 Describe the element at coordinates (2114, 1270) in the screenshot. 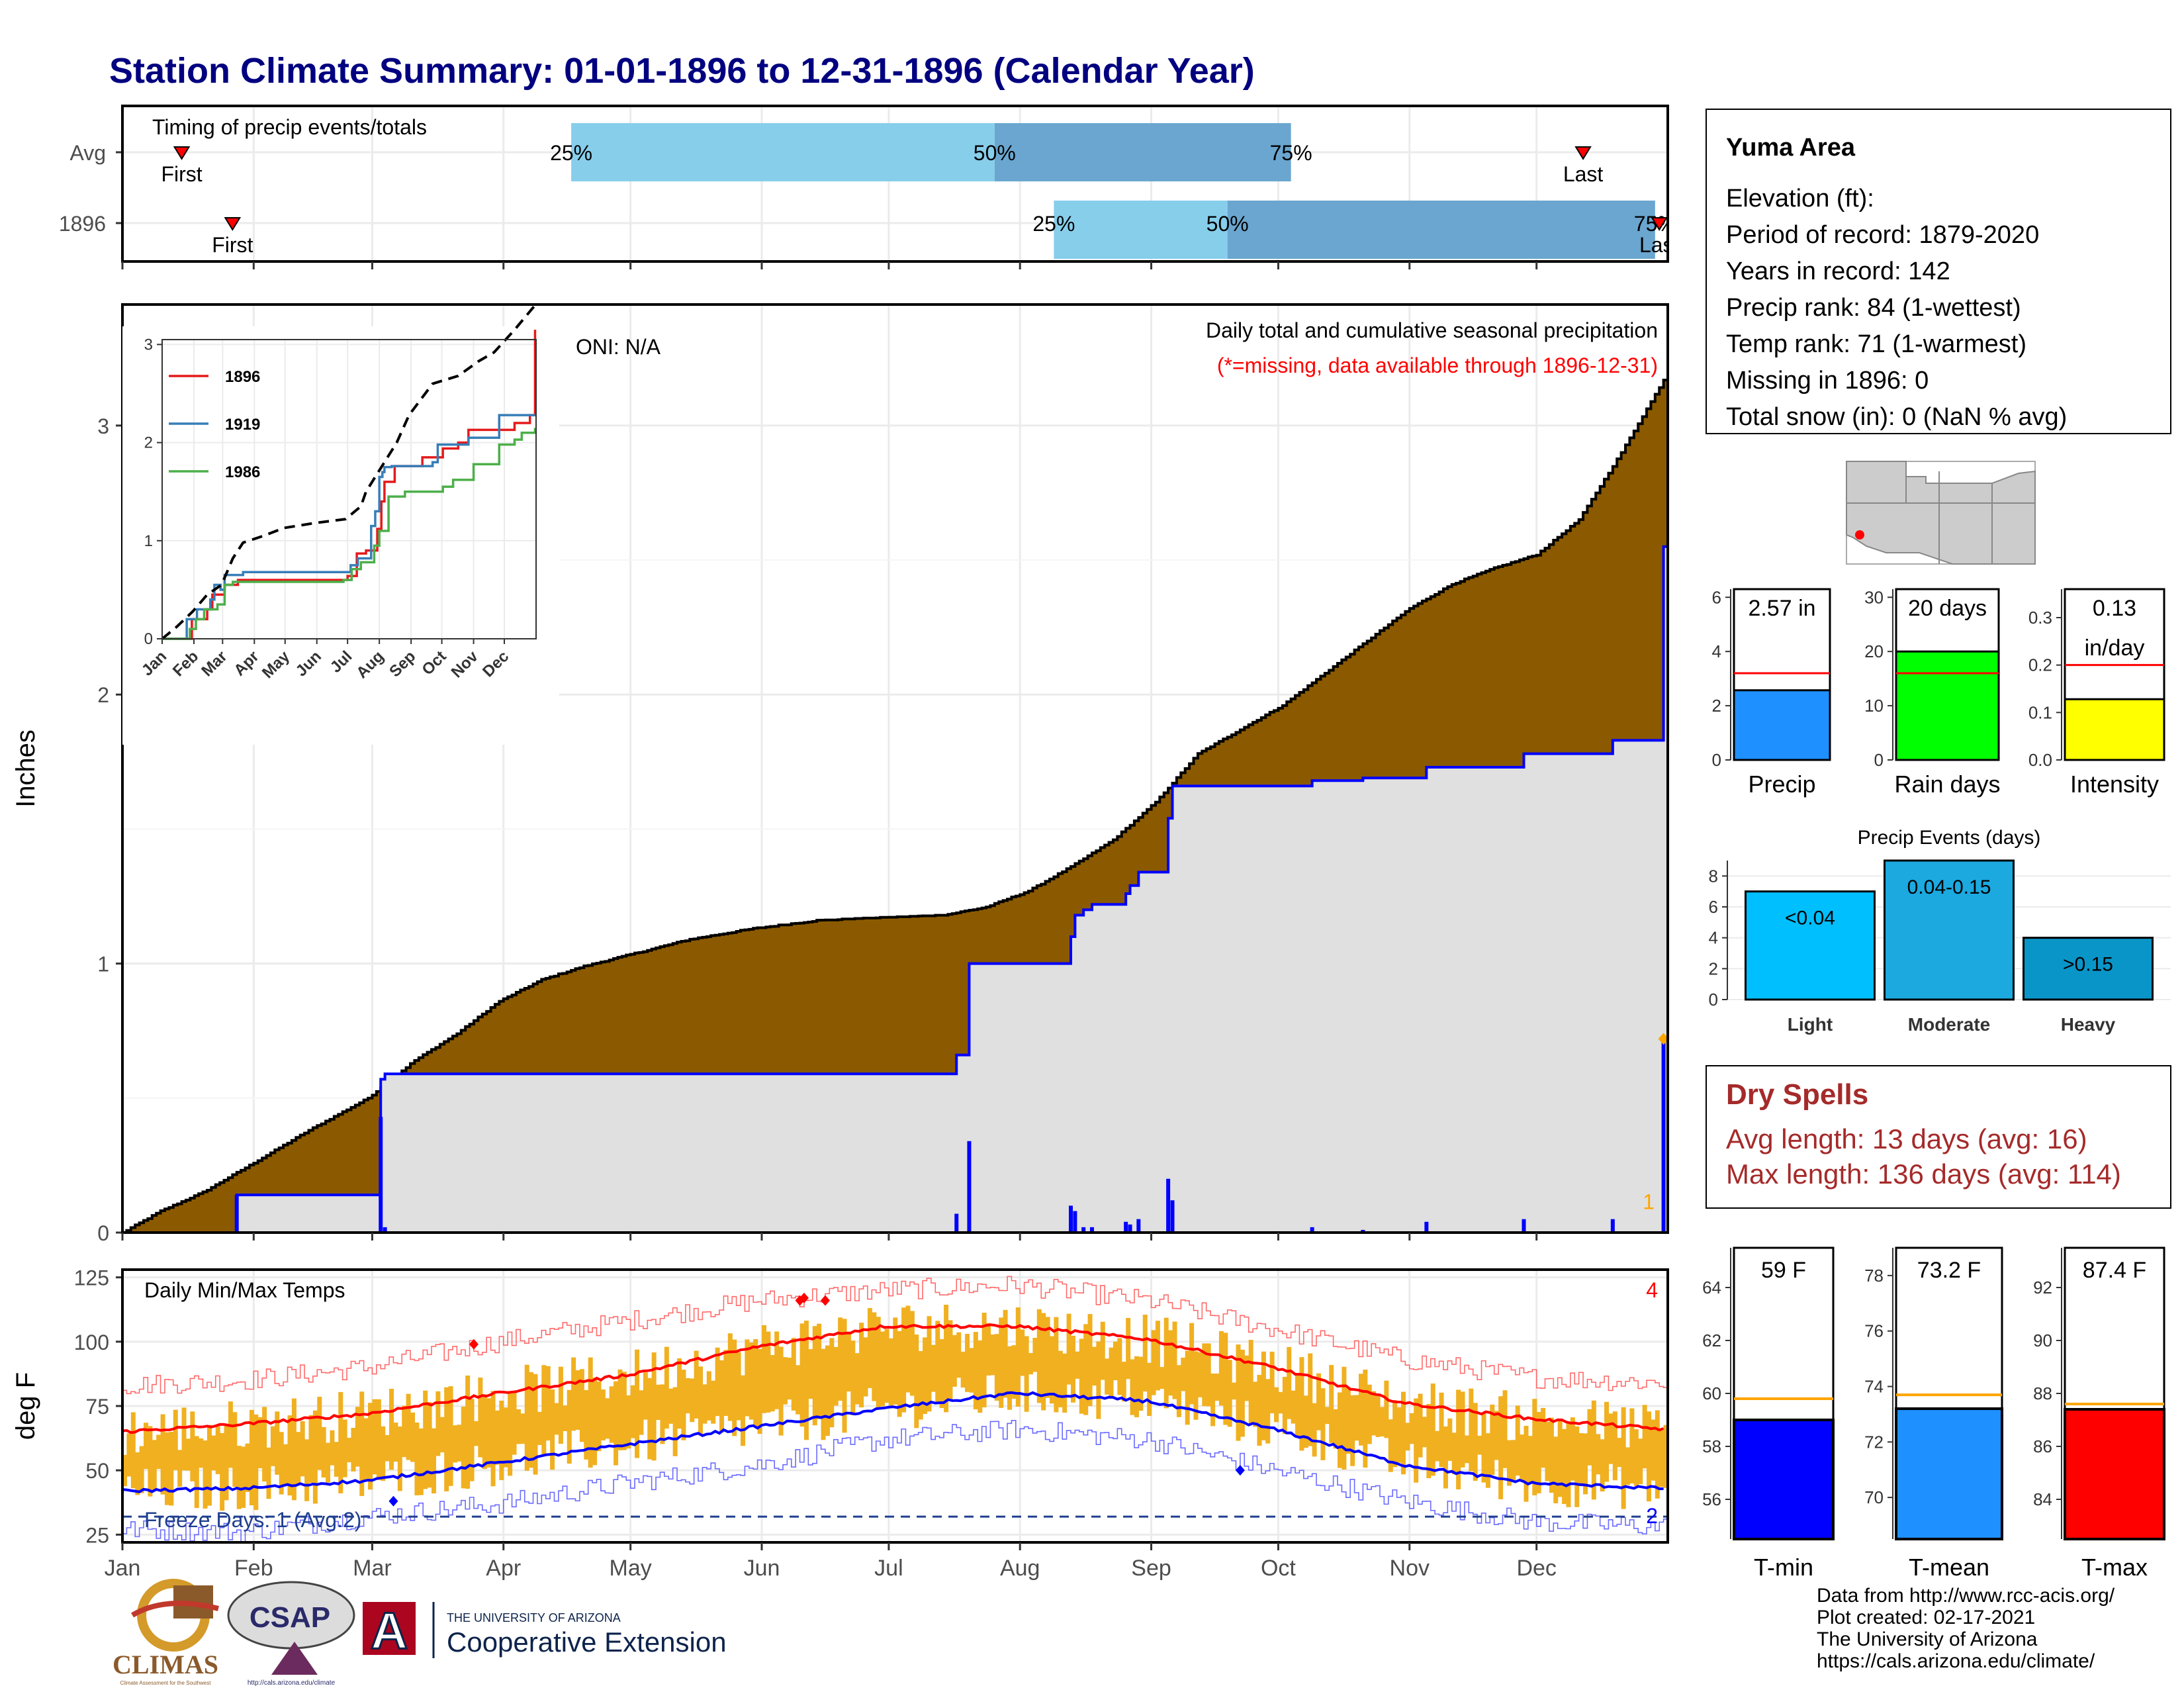

I see `temp-summary-value: 87.4 F` at that location.